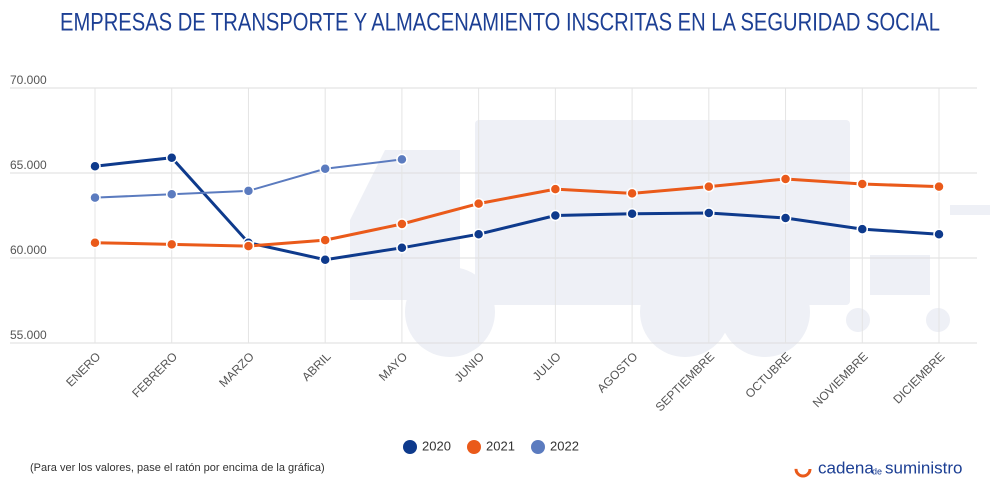  Describe the element at coordinates (768, 374) in the screenshot. I see `x-tick-label: OCTUBRE` at that location.